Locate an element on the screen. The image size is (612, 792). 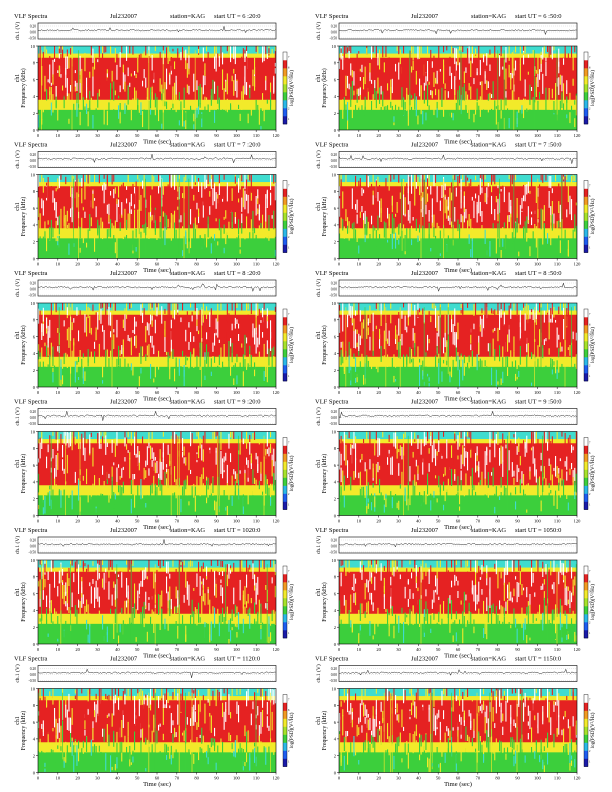
panel-start-time: start UT = 9 :20:0 is located at coordinates (237, 402).